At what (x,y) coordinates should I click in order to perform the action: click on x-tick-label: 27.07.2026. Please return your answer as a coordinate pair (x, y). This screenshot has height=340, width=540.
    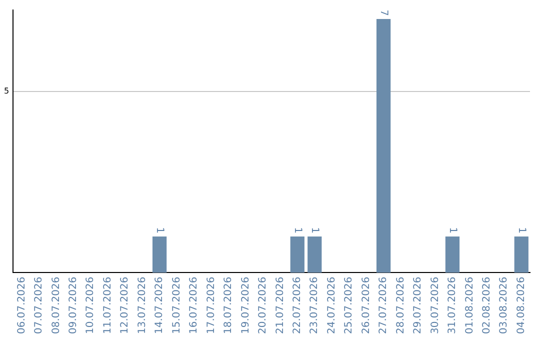
    Looking at the image, I should click on (384, 305).